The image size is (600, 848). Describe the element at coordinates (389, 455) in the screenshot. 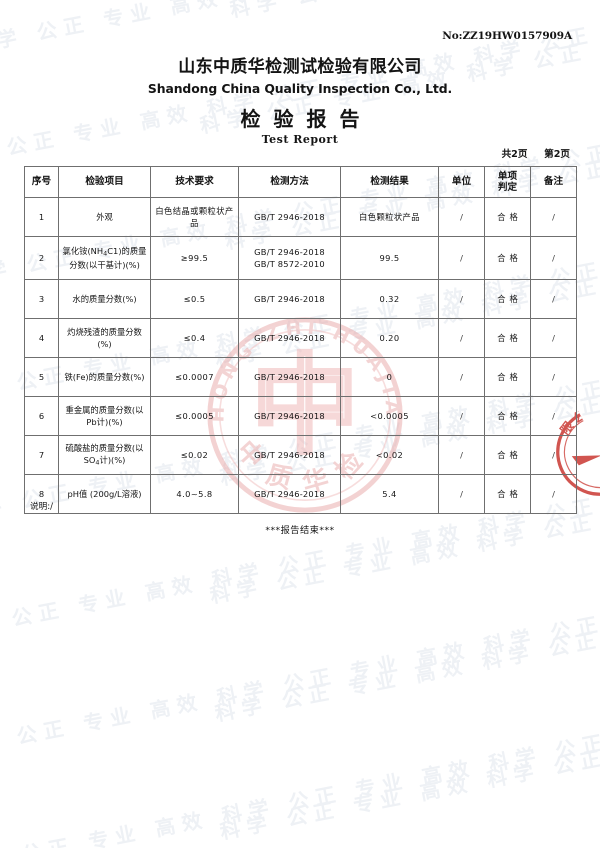

I see `cell-result: <0.02` at that location.